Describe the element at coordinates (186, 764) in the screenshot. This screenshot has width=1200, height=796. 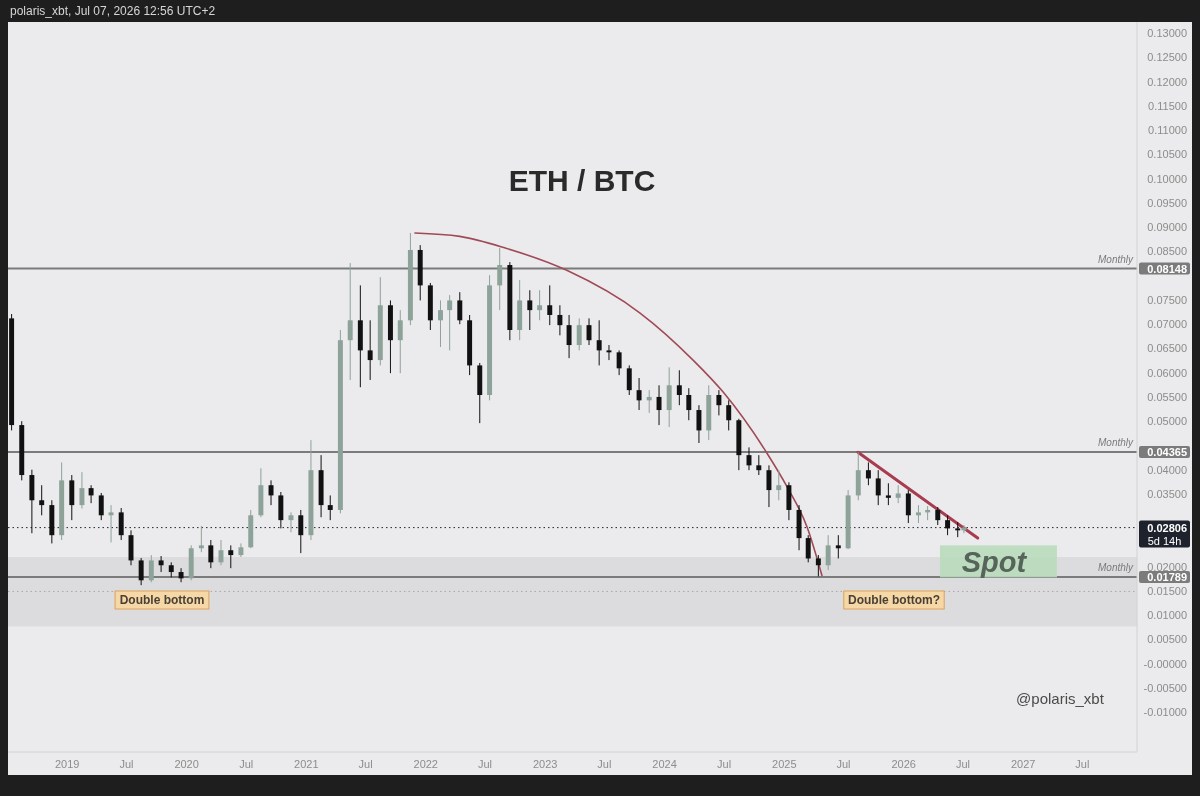
I see `x-tick-label: 2020` at that location.